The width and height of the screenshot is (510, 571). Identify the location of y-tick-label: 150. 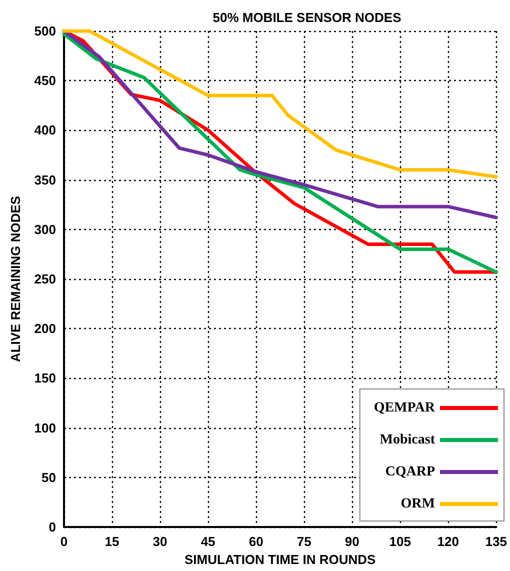
(45, 378).